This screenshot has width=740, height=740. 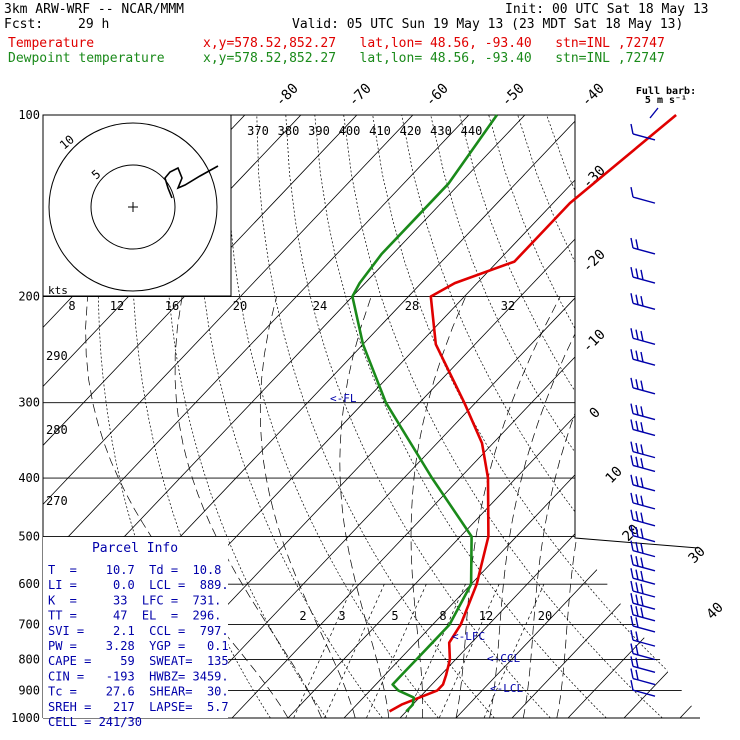 I want to click on moist-adiabat, so click(x=364, y=507).